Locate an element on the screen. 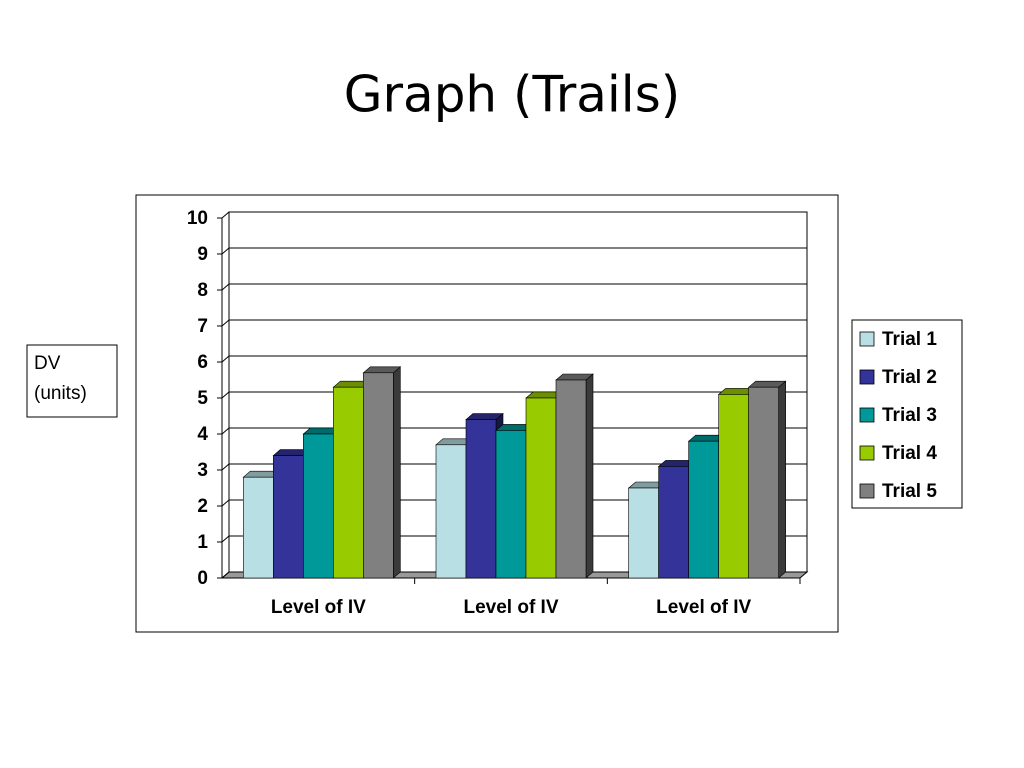  legend-label: Trial 3 is located at coordinates (909, 415).